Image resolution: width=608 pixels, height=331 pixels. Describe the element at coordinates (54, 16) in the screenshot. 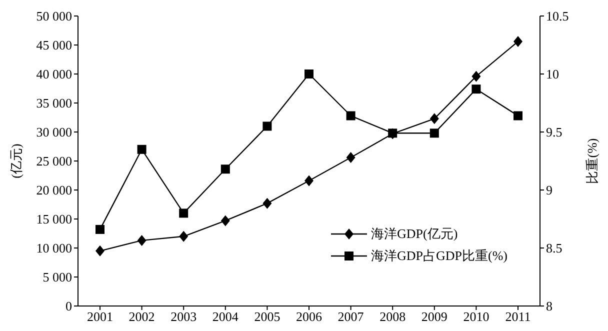

I see `y-tick-label: 50 000` at that location.